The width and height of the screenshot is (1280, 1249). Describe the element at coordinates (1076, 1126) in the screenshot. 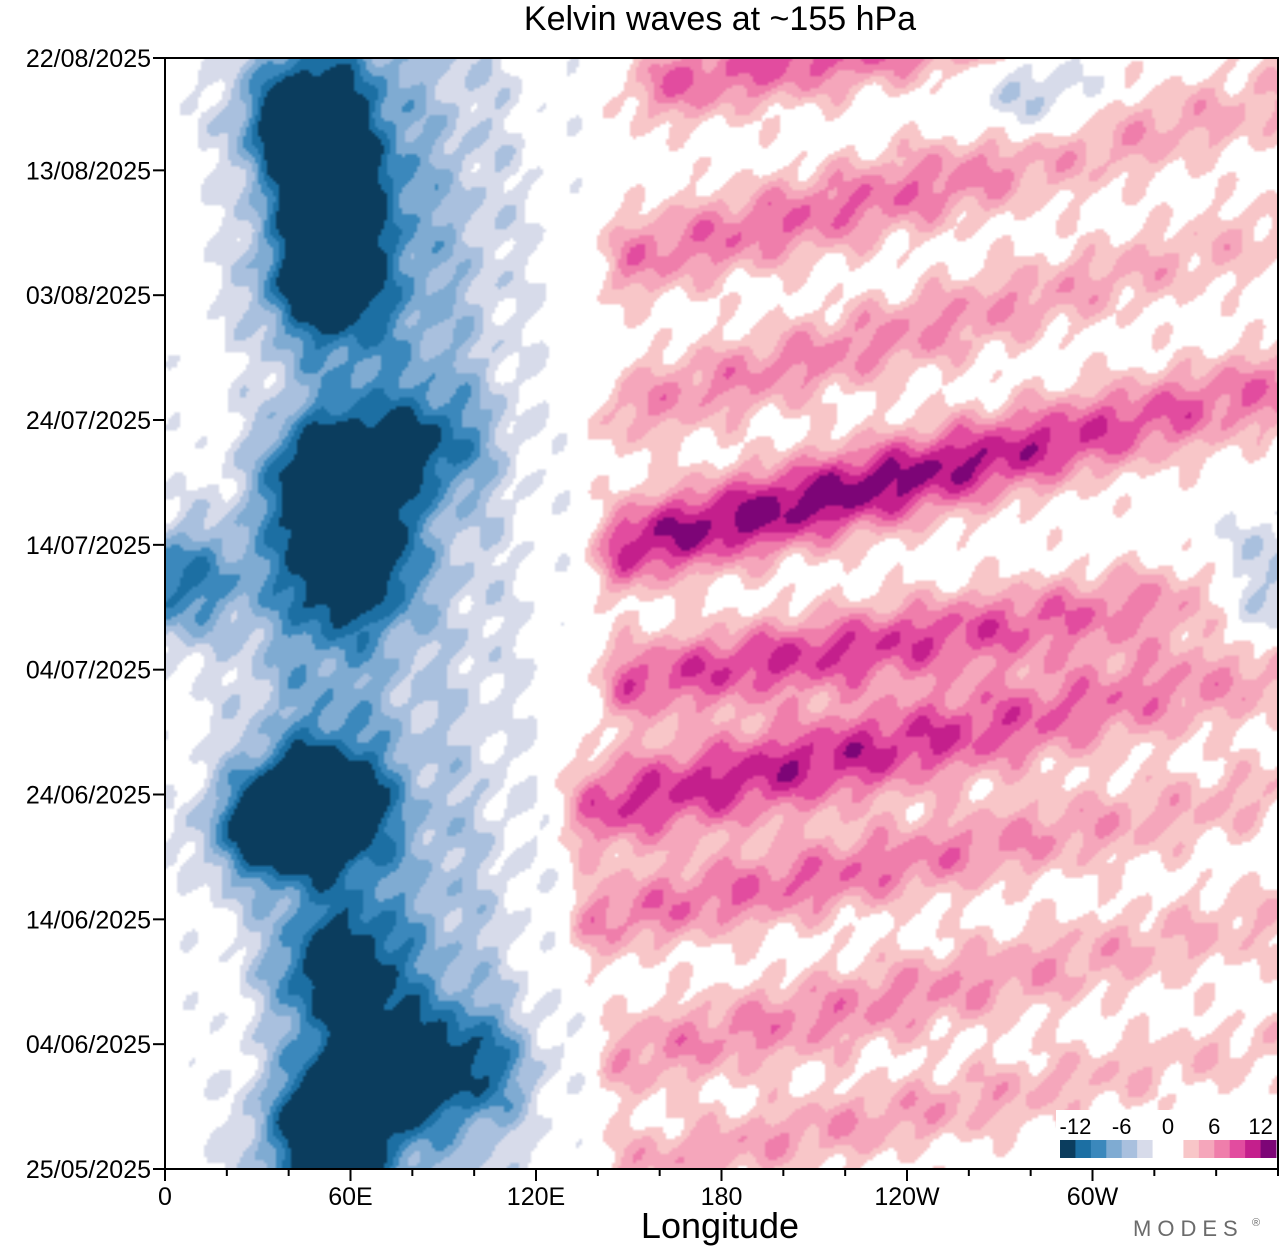

I see `colorbar-label: -12` at that location.